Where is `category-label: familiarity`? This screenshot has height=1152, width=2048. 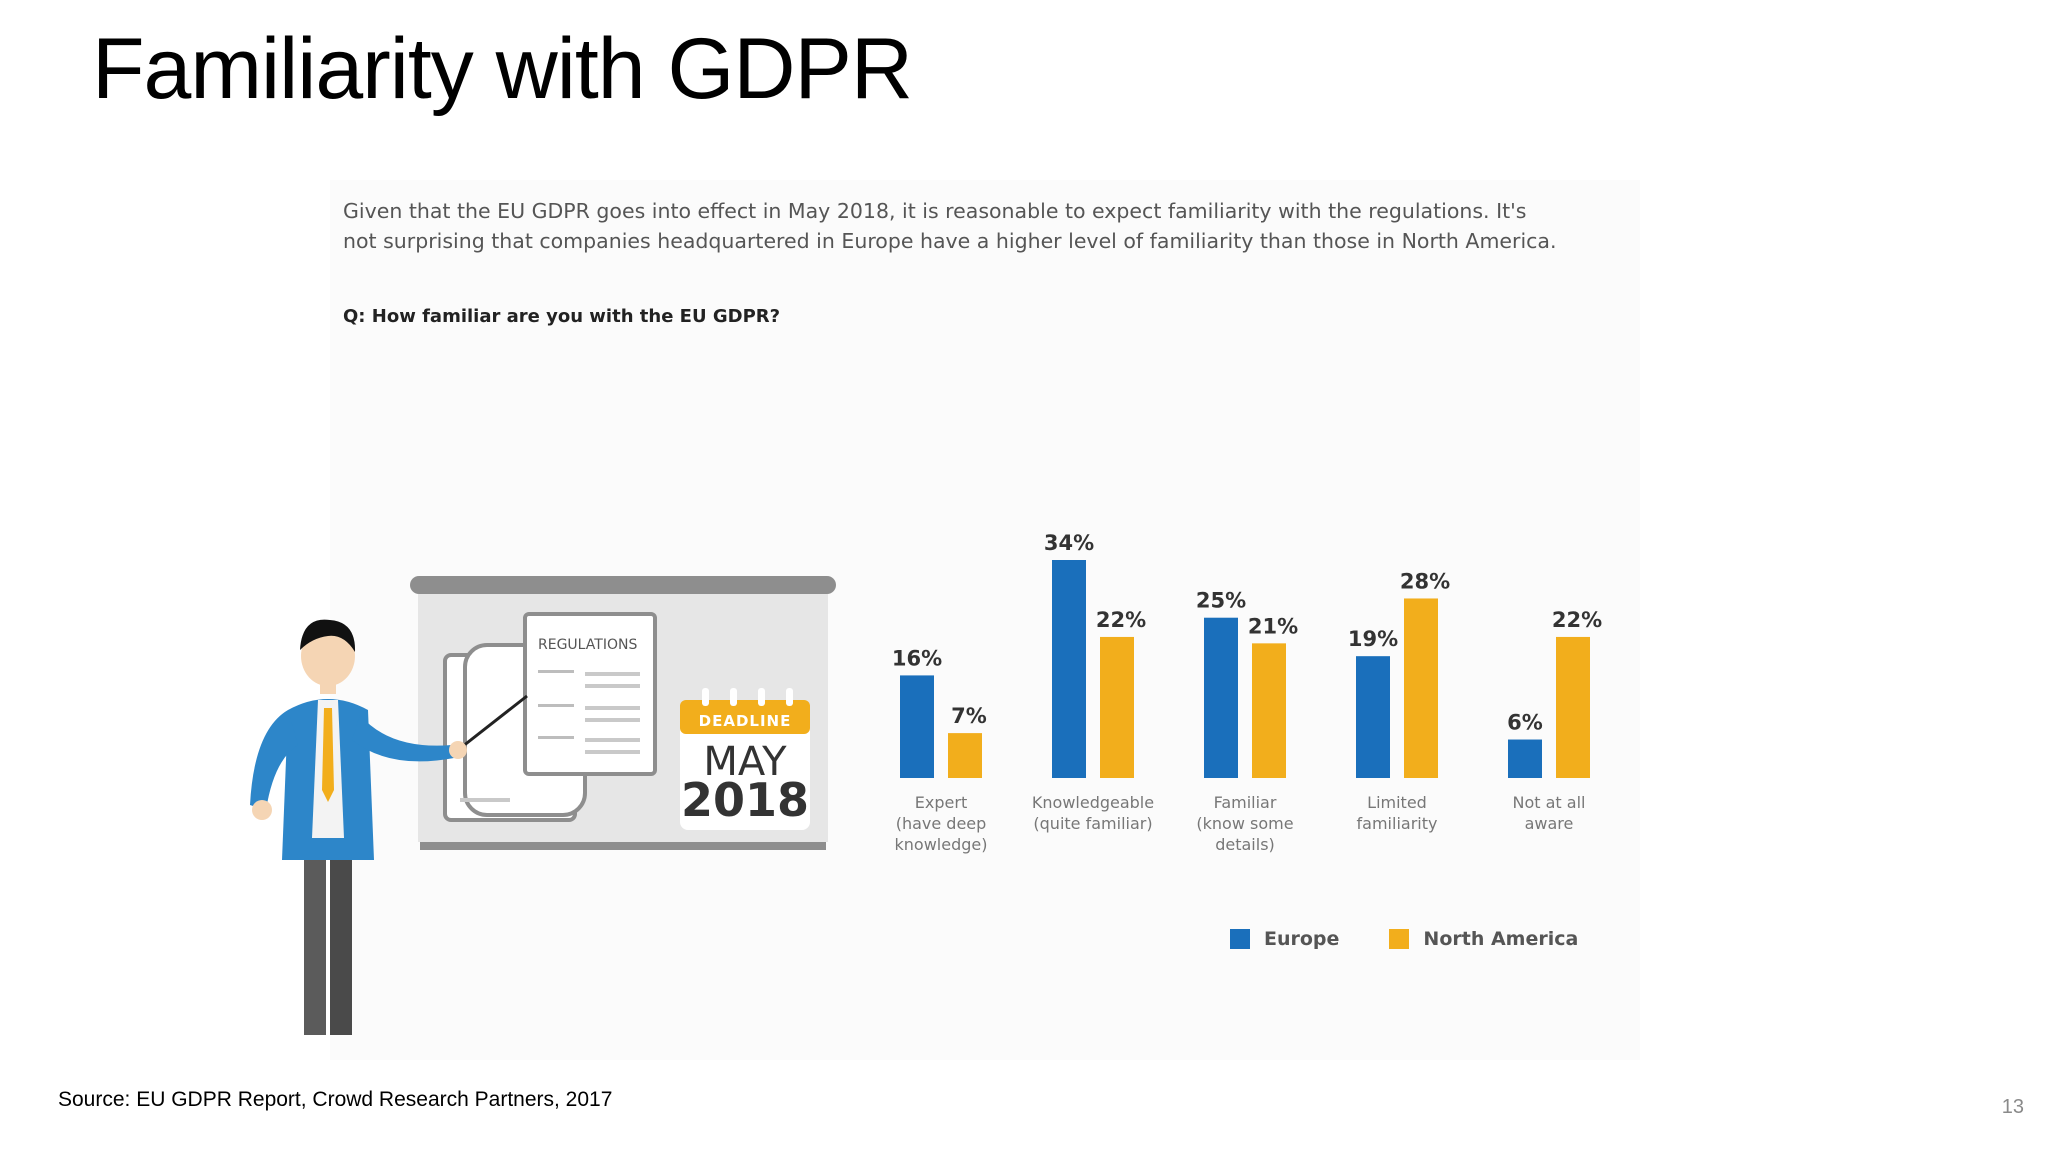
category-label: familiarity is located at coordinates (1397, 823).